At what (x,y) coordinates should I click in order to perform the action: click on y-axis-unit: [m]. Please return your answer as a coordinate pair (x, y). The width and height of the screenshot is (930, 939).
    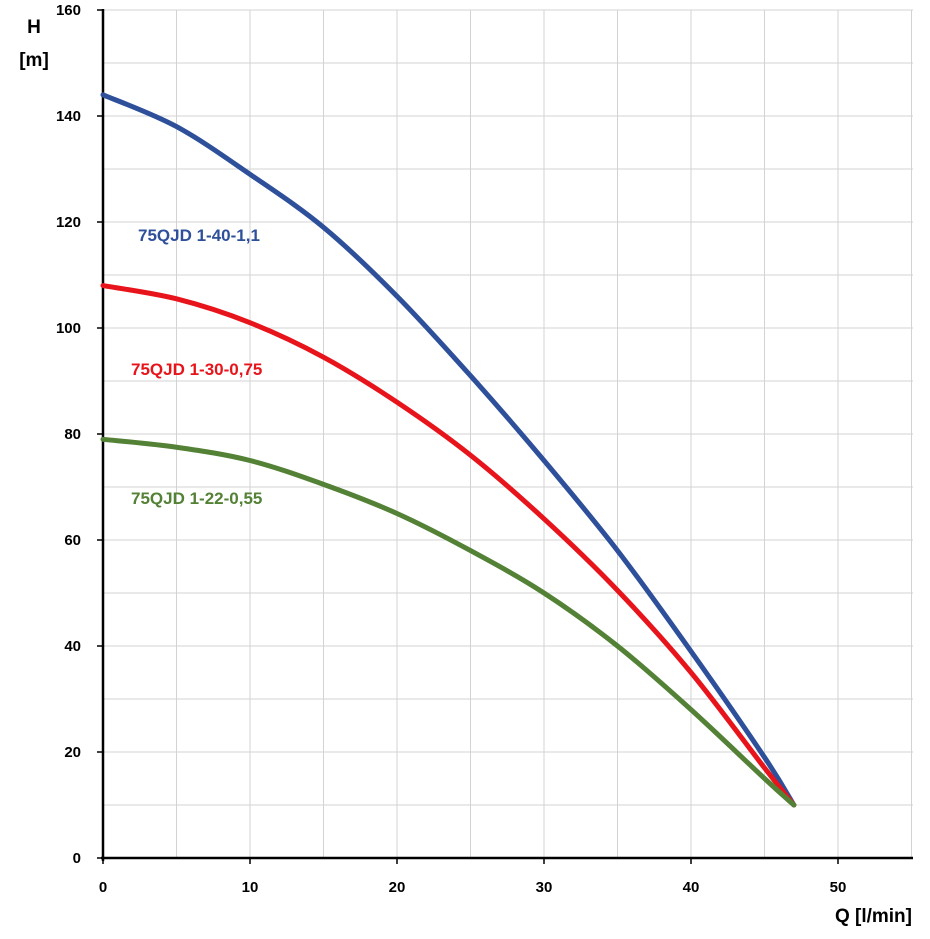
    Looking at the image, I should click on (34, 60).